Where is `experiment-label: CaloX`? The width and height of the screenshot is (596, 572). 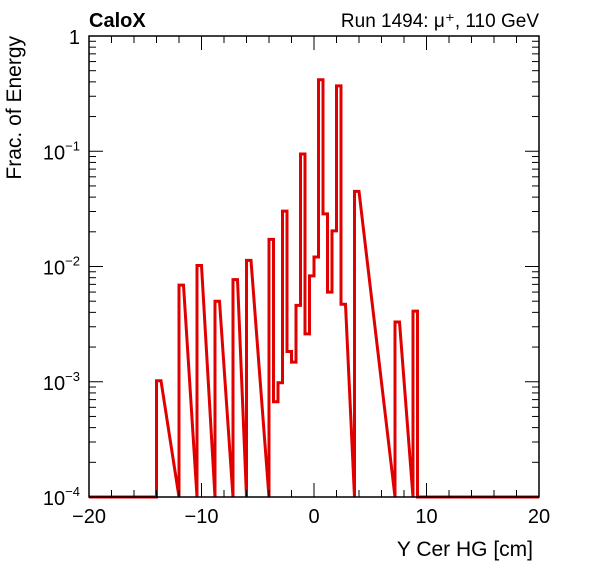
experiment-label: CaloX is located at coordinates (117, 21).